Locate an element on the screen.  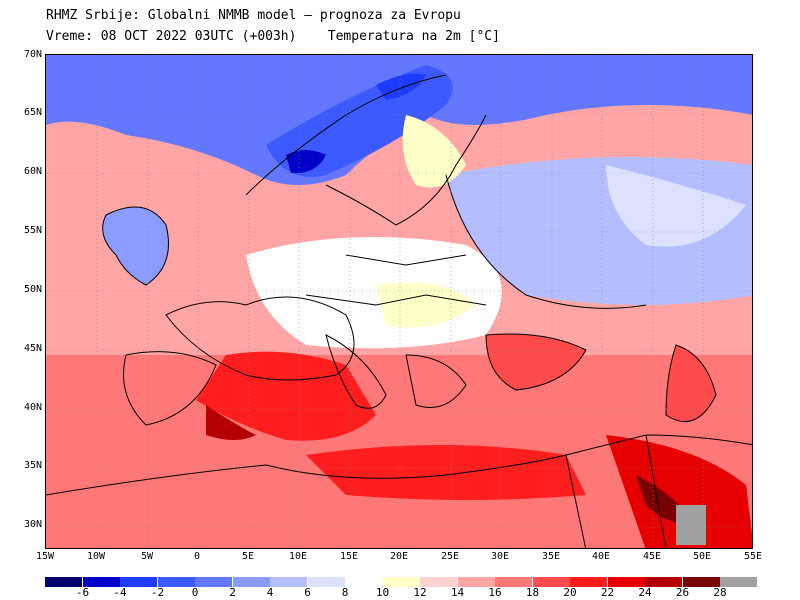
lon-label: 50E is located at coordinates (702, 556).